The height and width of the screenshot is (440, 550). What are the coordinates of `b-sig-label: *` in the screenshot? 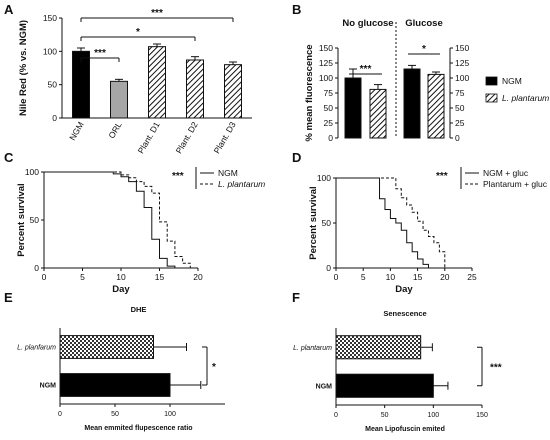 It's located at (424, 49).